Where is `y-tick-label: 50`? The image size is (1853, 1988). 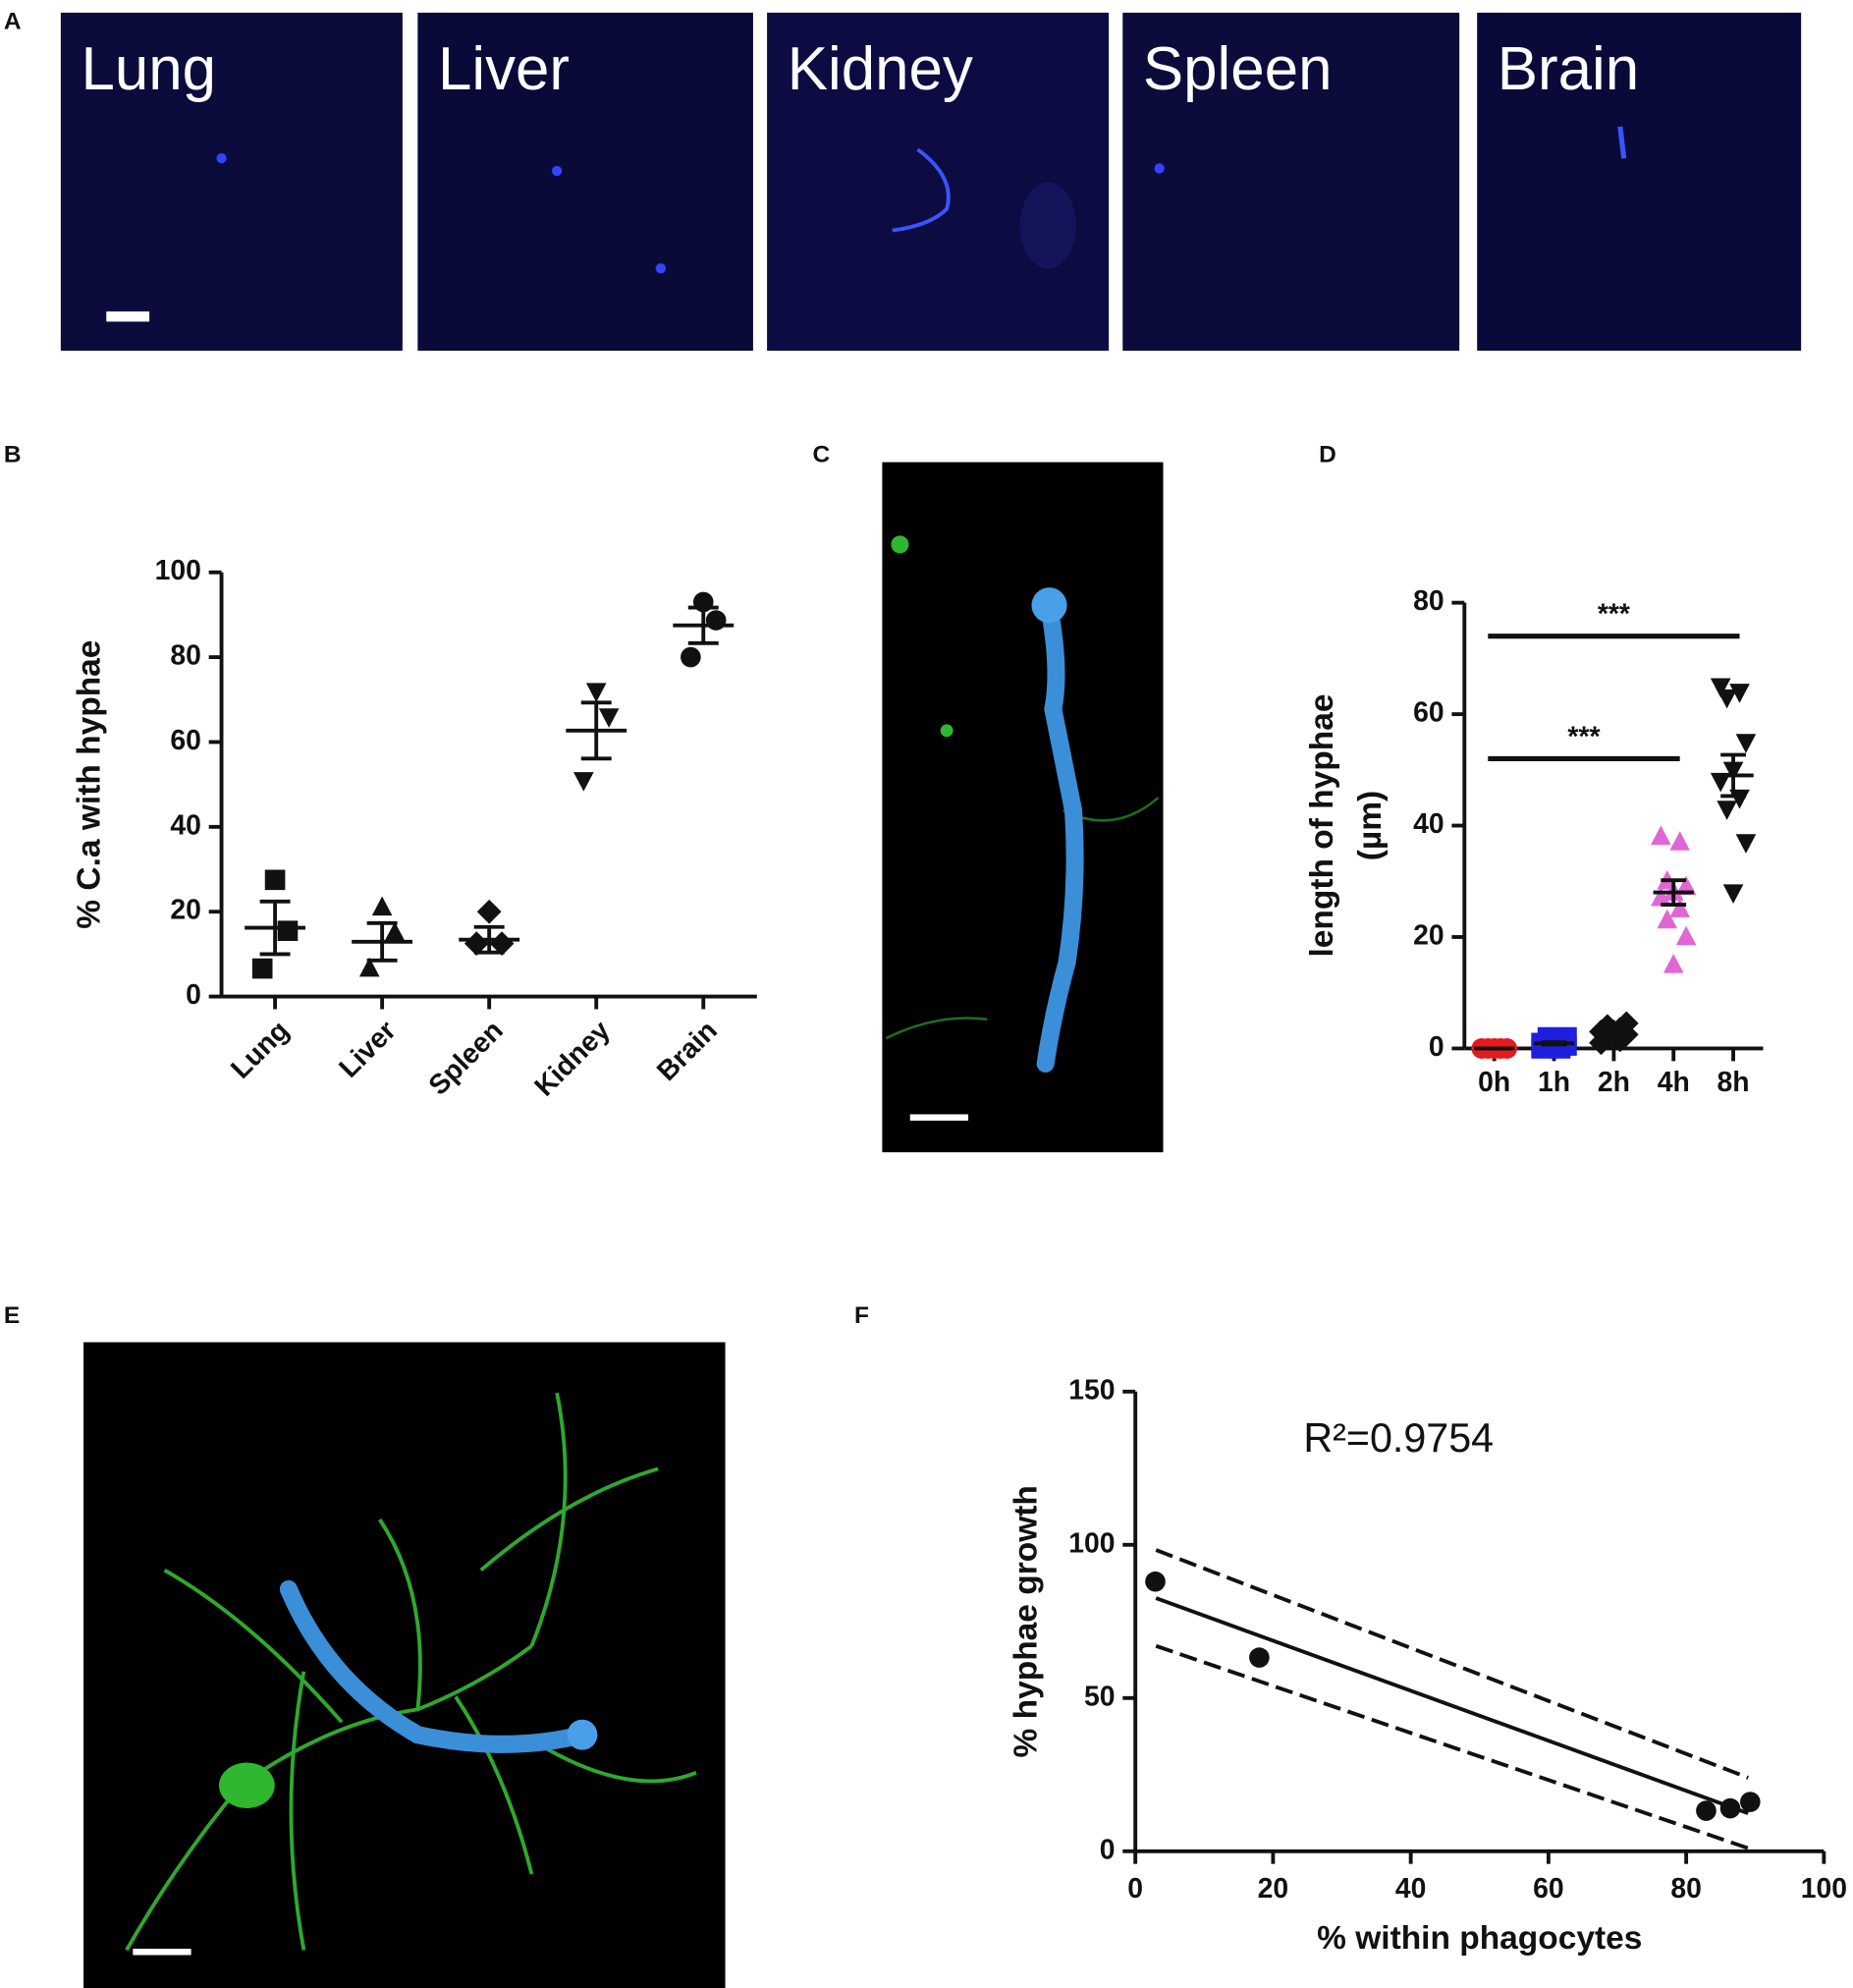 y-tick-label: 50 is located at coordinates (1100, 1696).